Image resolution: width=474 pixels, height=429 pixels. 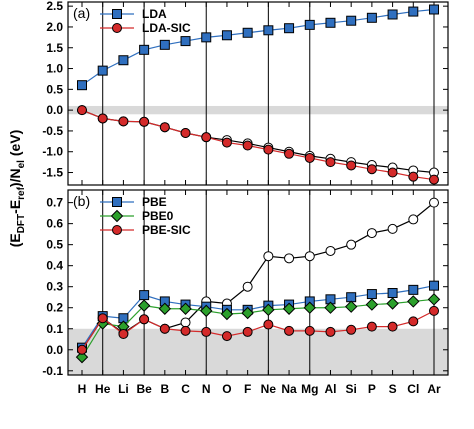 I want to click on x-tick-label: Ar, so click(x=434, y=389).